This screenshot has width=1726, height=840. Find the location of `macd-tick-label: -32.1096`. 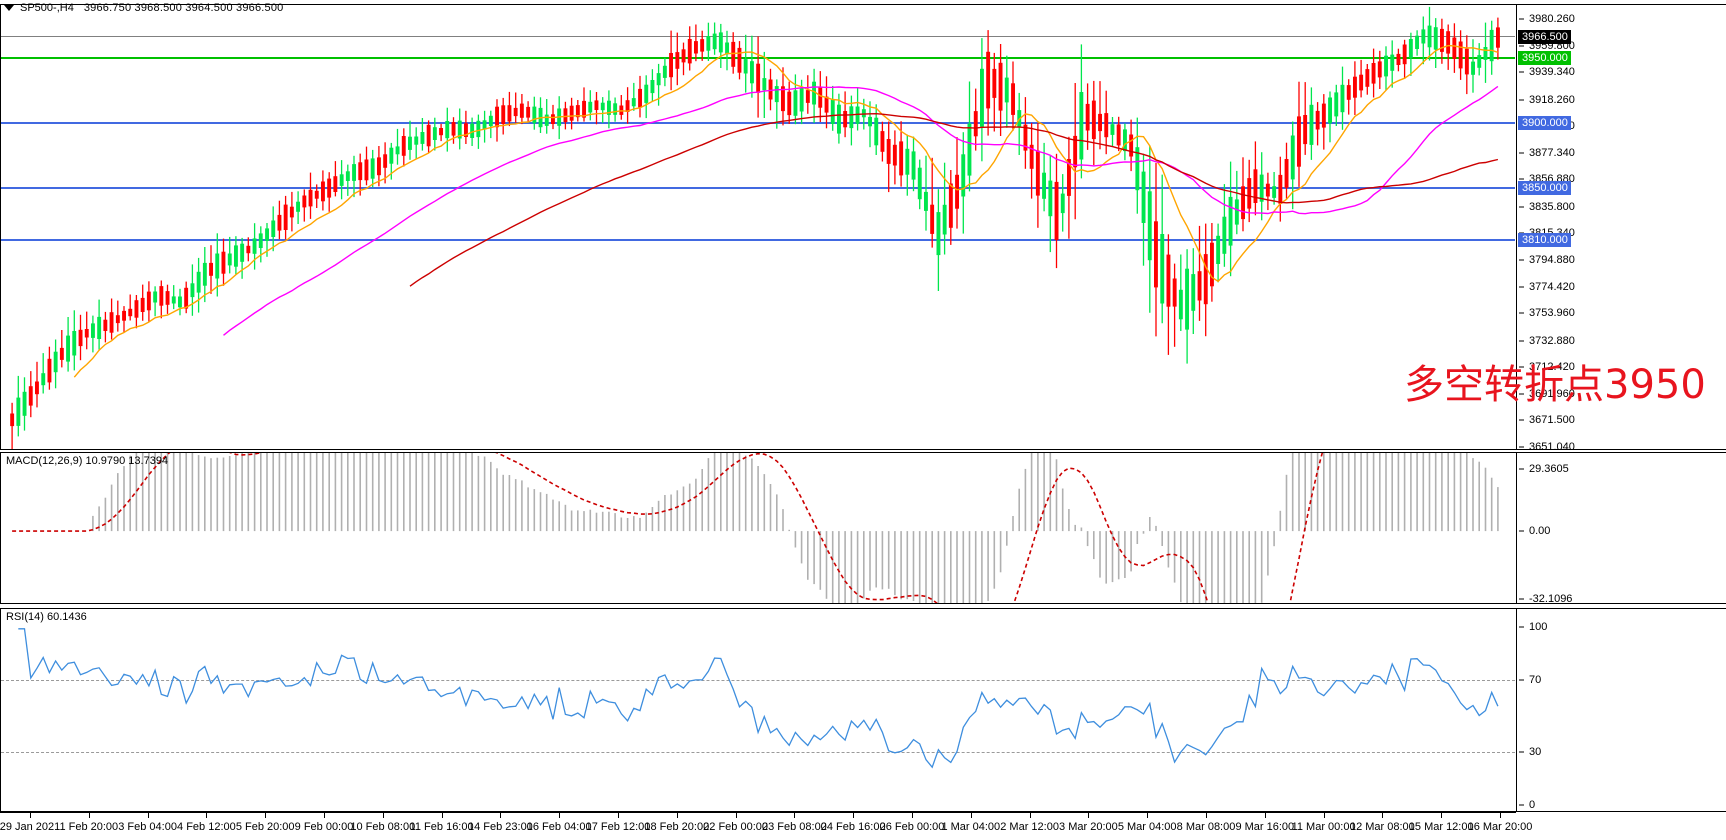

macd-tick-label: -32.1096 is located at coordinates (1551, 599).